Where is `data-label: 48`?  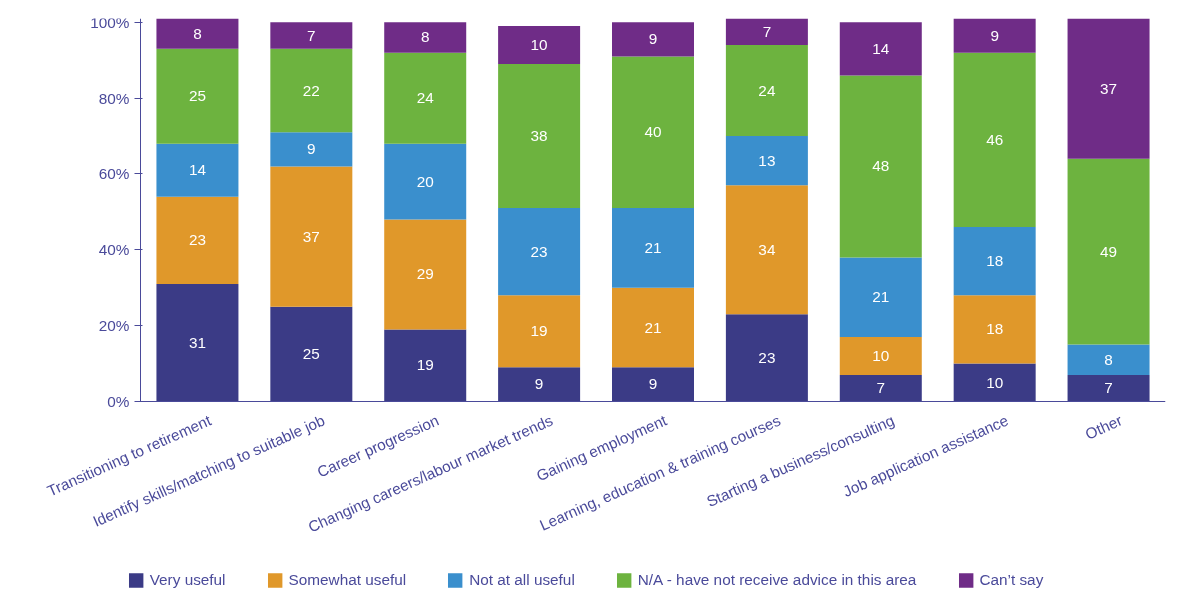 data-label: 48 is located at coordinates (881, 166).